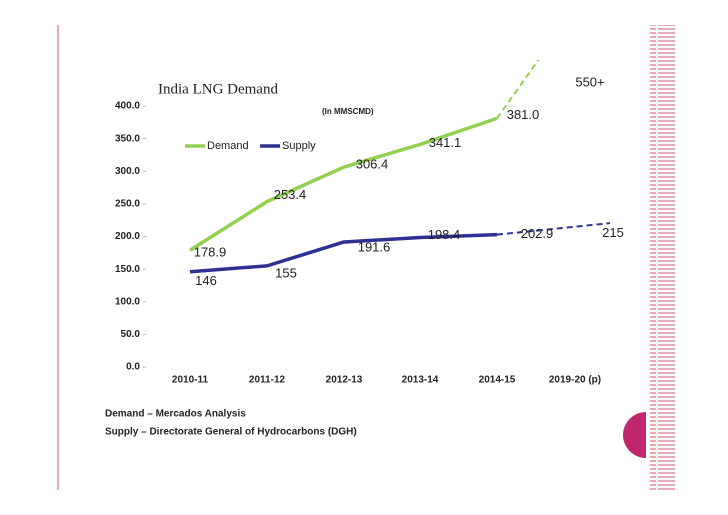  I want to click on y-tick-label: 350.0, so click(127, 138).